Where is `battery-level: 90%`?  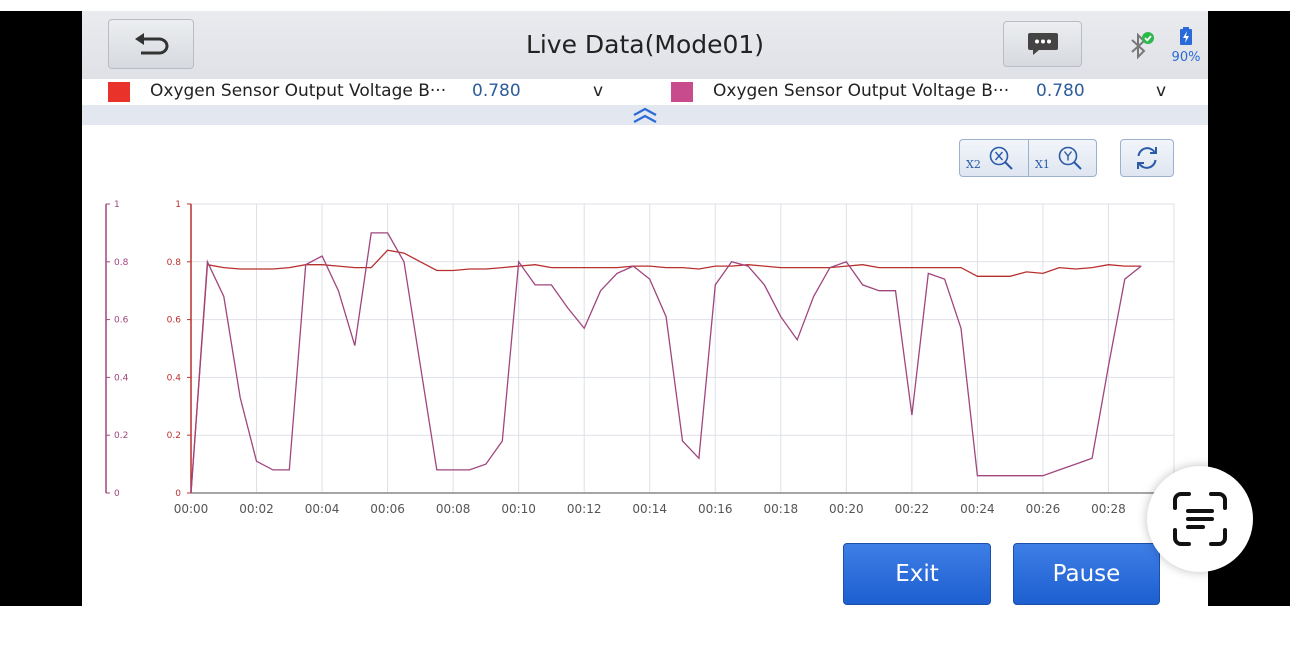
battery-level: 90% is located at coordinates (1186, 57).